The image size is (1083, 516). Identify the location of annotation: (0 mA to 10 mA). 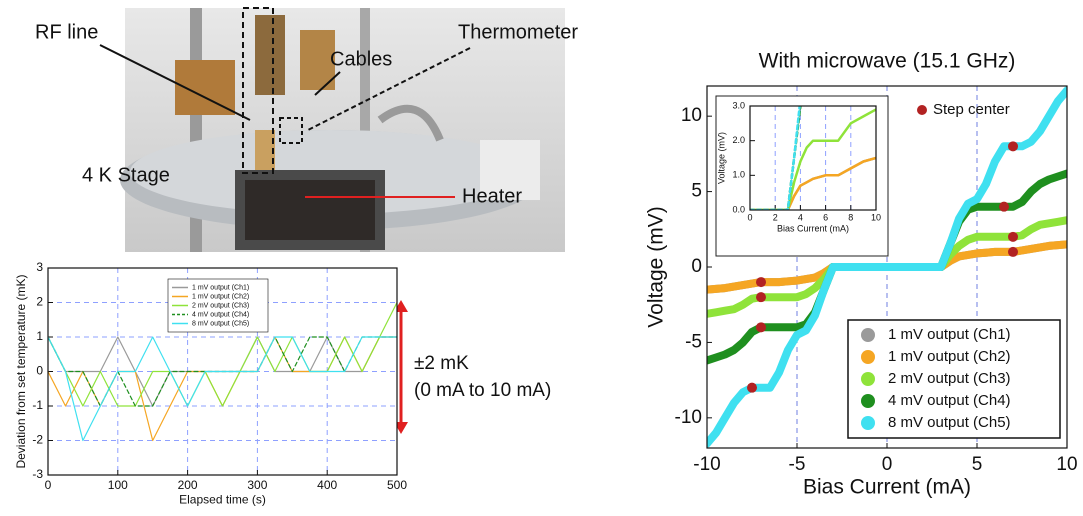
(482, 390).